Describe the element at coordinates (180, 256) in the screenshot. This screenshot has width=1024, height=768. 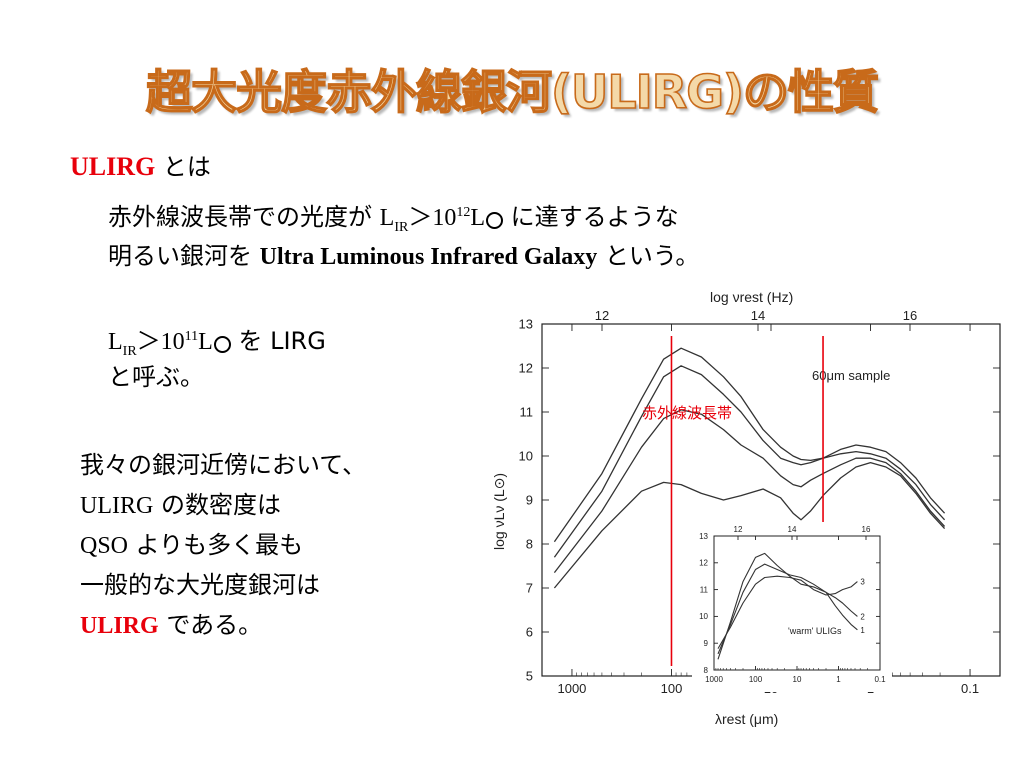
I see `line2-prefix: 明るい銀河を` at that location.